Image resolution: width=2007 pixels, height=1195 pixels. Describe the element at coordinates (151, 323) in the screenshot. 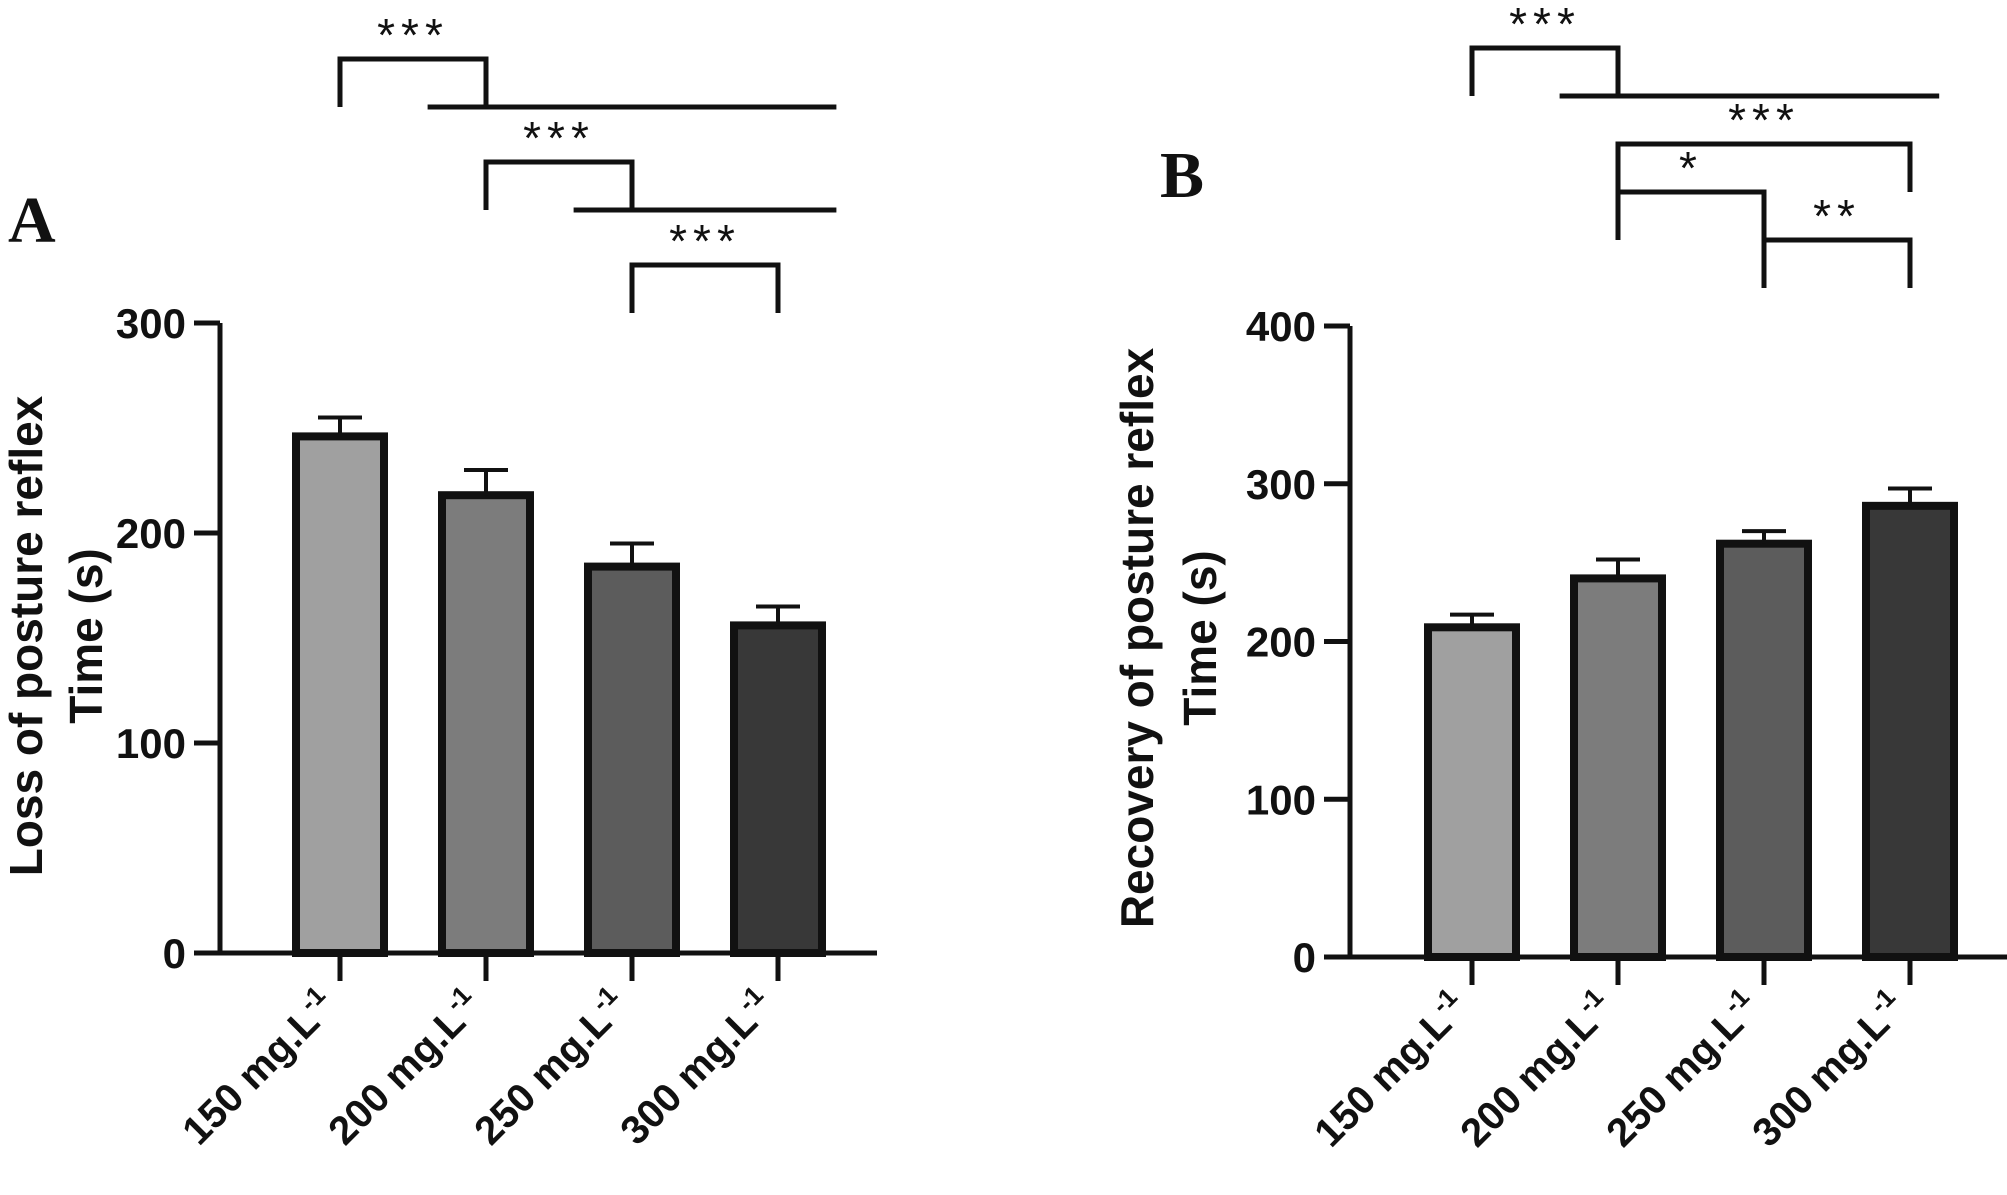

I see `panel-a-y-tick-label: 300` at that location.